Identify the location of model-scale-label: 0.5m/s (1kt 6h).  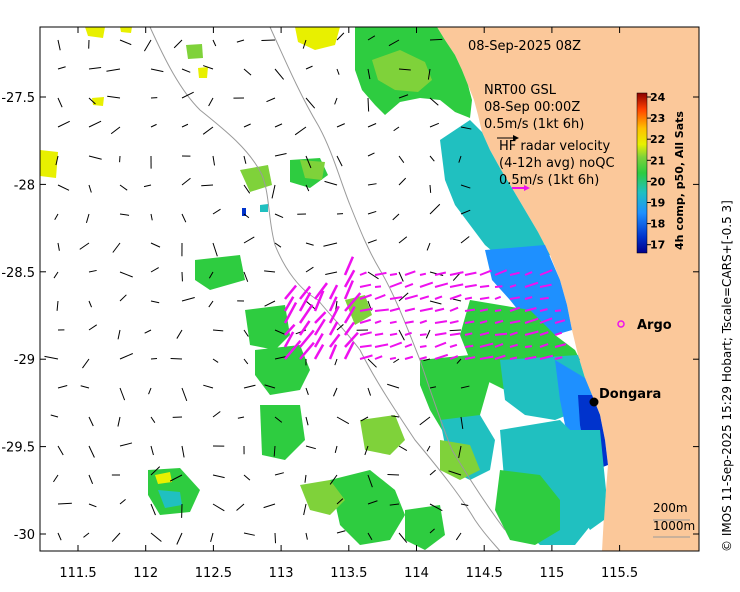
(534, 124).